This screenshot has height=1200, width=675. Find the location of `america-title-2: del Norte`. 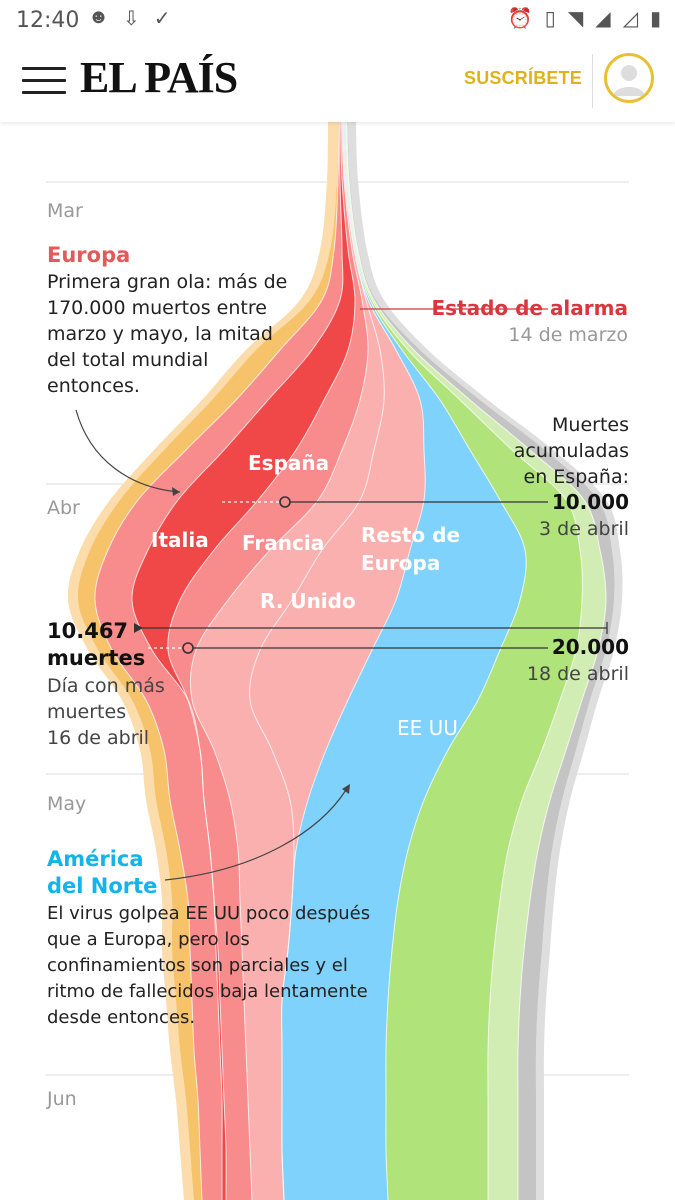

america-title-2: del Norte is located at coordinates (102, 886).